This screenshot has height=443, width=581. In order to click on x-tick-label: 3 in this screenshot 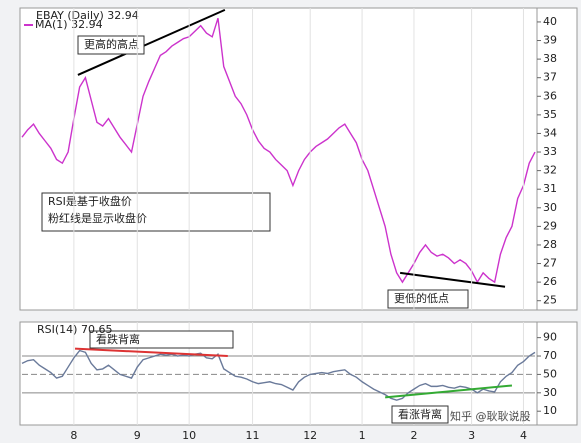, I will do `click(471, 435)`.